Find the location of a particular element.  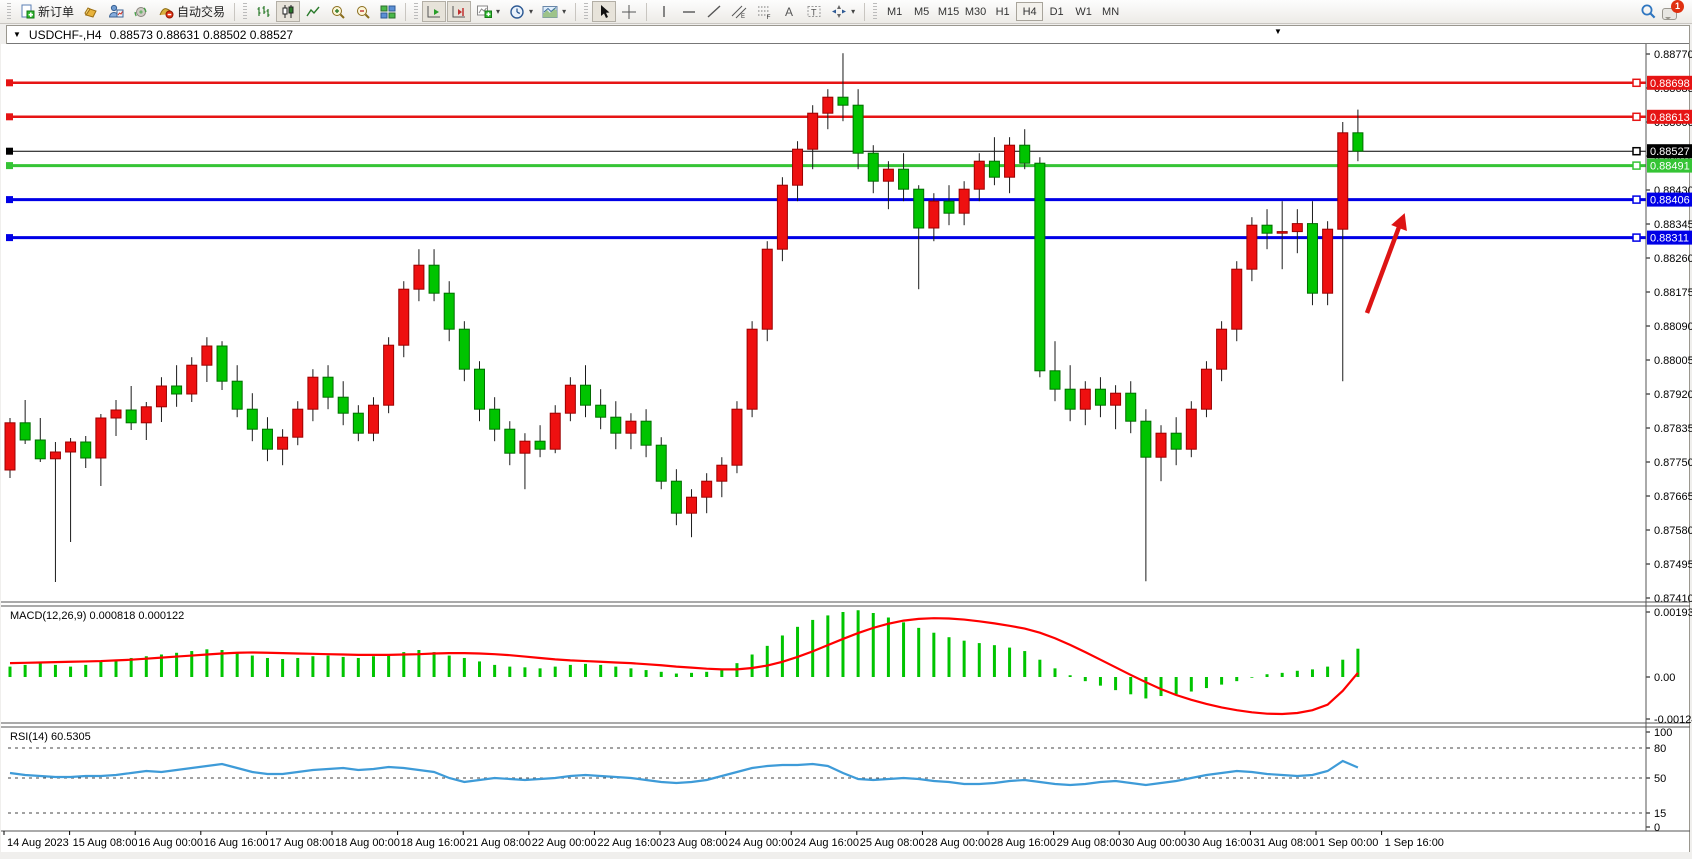

crosshair-button is located at coordinates (629, 11).